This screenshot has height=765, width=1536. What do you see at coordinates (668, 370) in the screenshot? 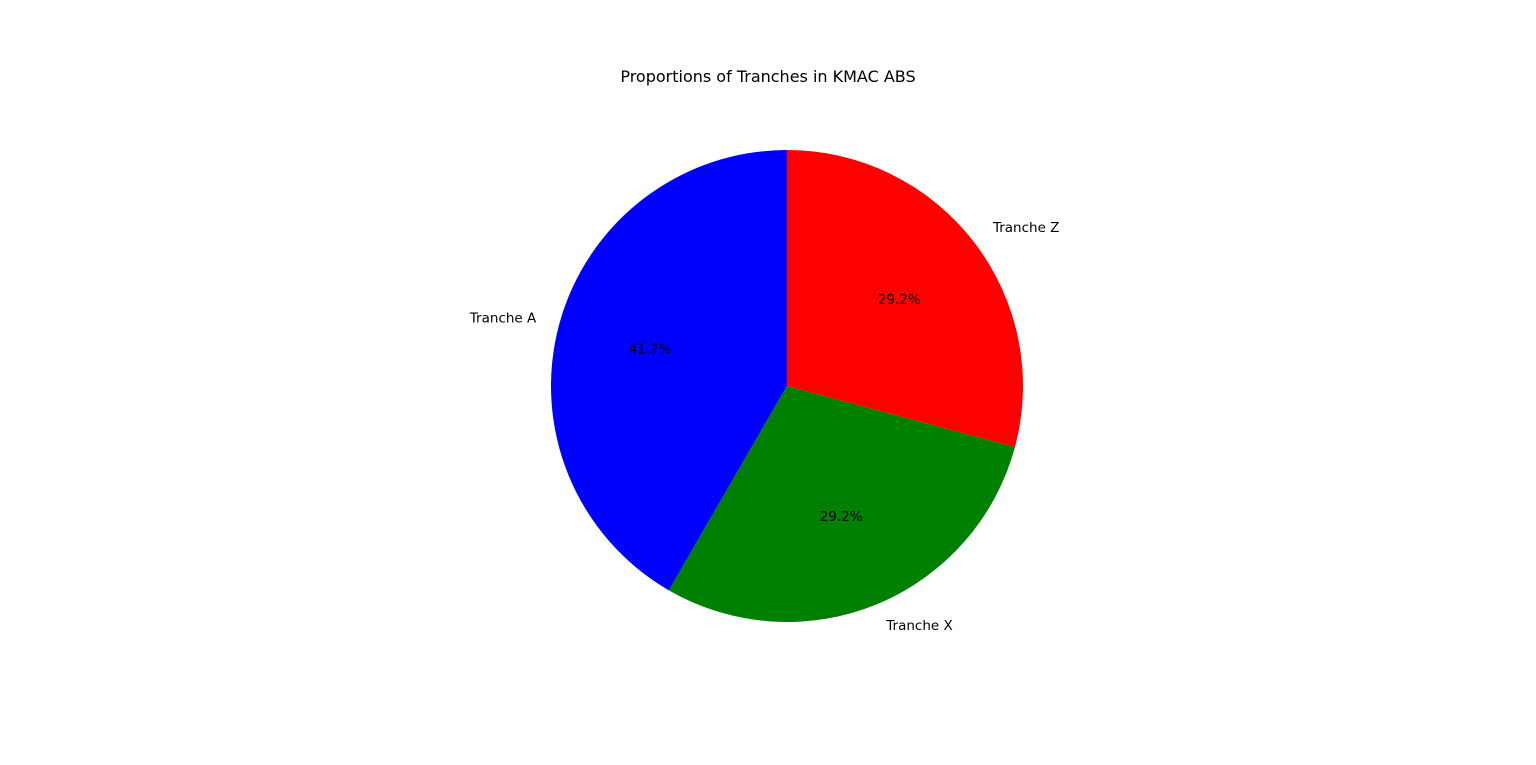
I see `pie-slice-tranche-a` at bounding box center [668, 370].